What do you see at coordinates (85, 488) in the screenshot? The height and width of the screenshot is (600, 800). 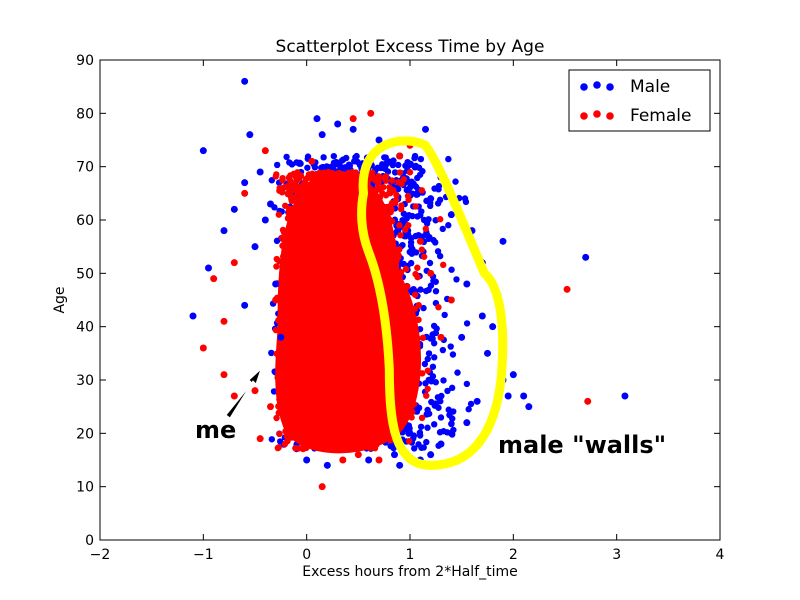 I see `y-tick-label: 10` at bounding box center [85, 488].